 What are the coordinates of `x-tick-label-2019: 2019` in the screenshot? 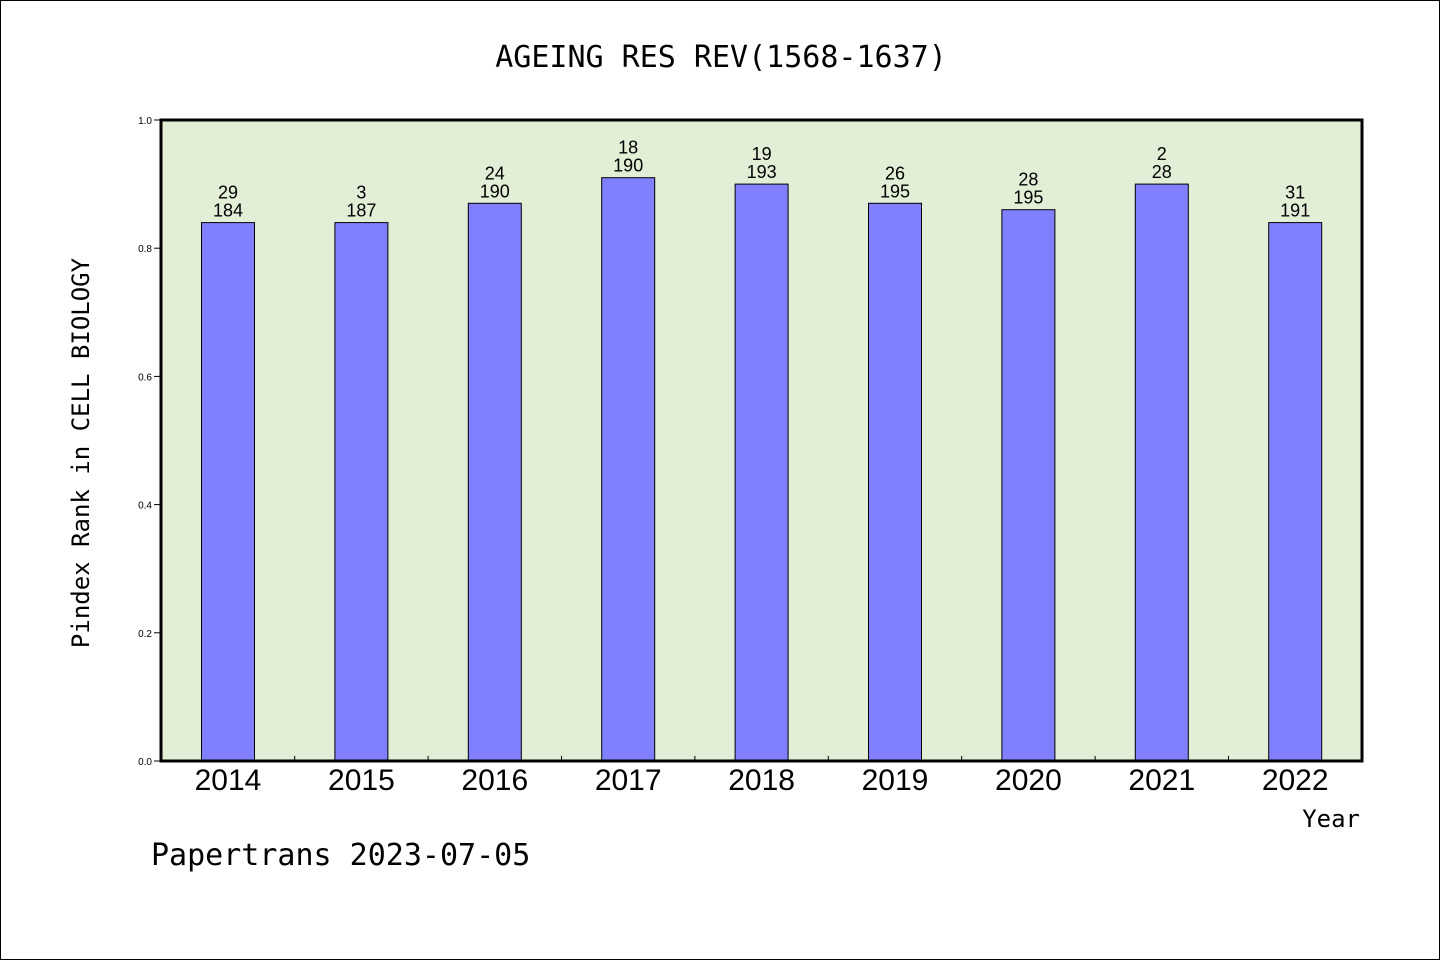 It's located at (895, 780).